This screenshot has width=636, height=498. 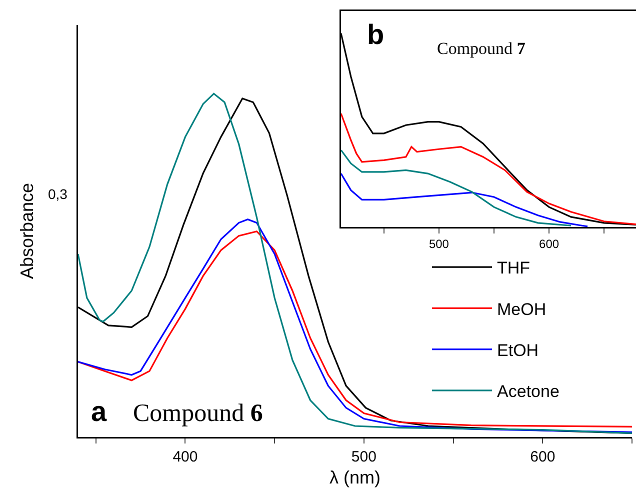 What do you see at coordinates (198, 413) in the screenshot?
I see `annotation: Compound 6` at bounding box center [198, 413].